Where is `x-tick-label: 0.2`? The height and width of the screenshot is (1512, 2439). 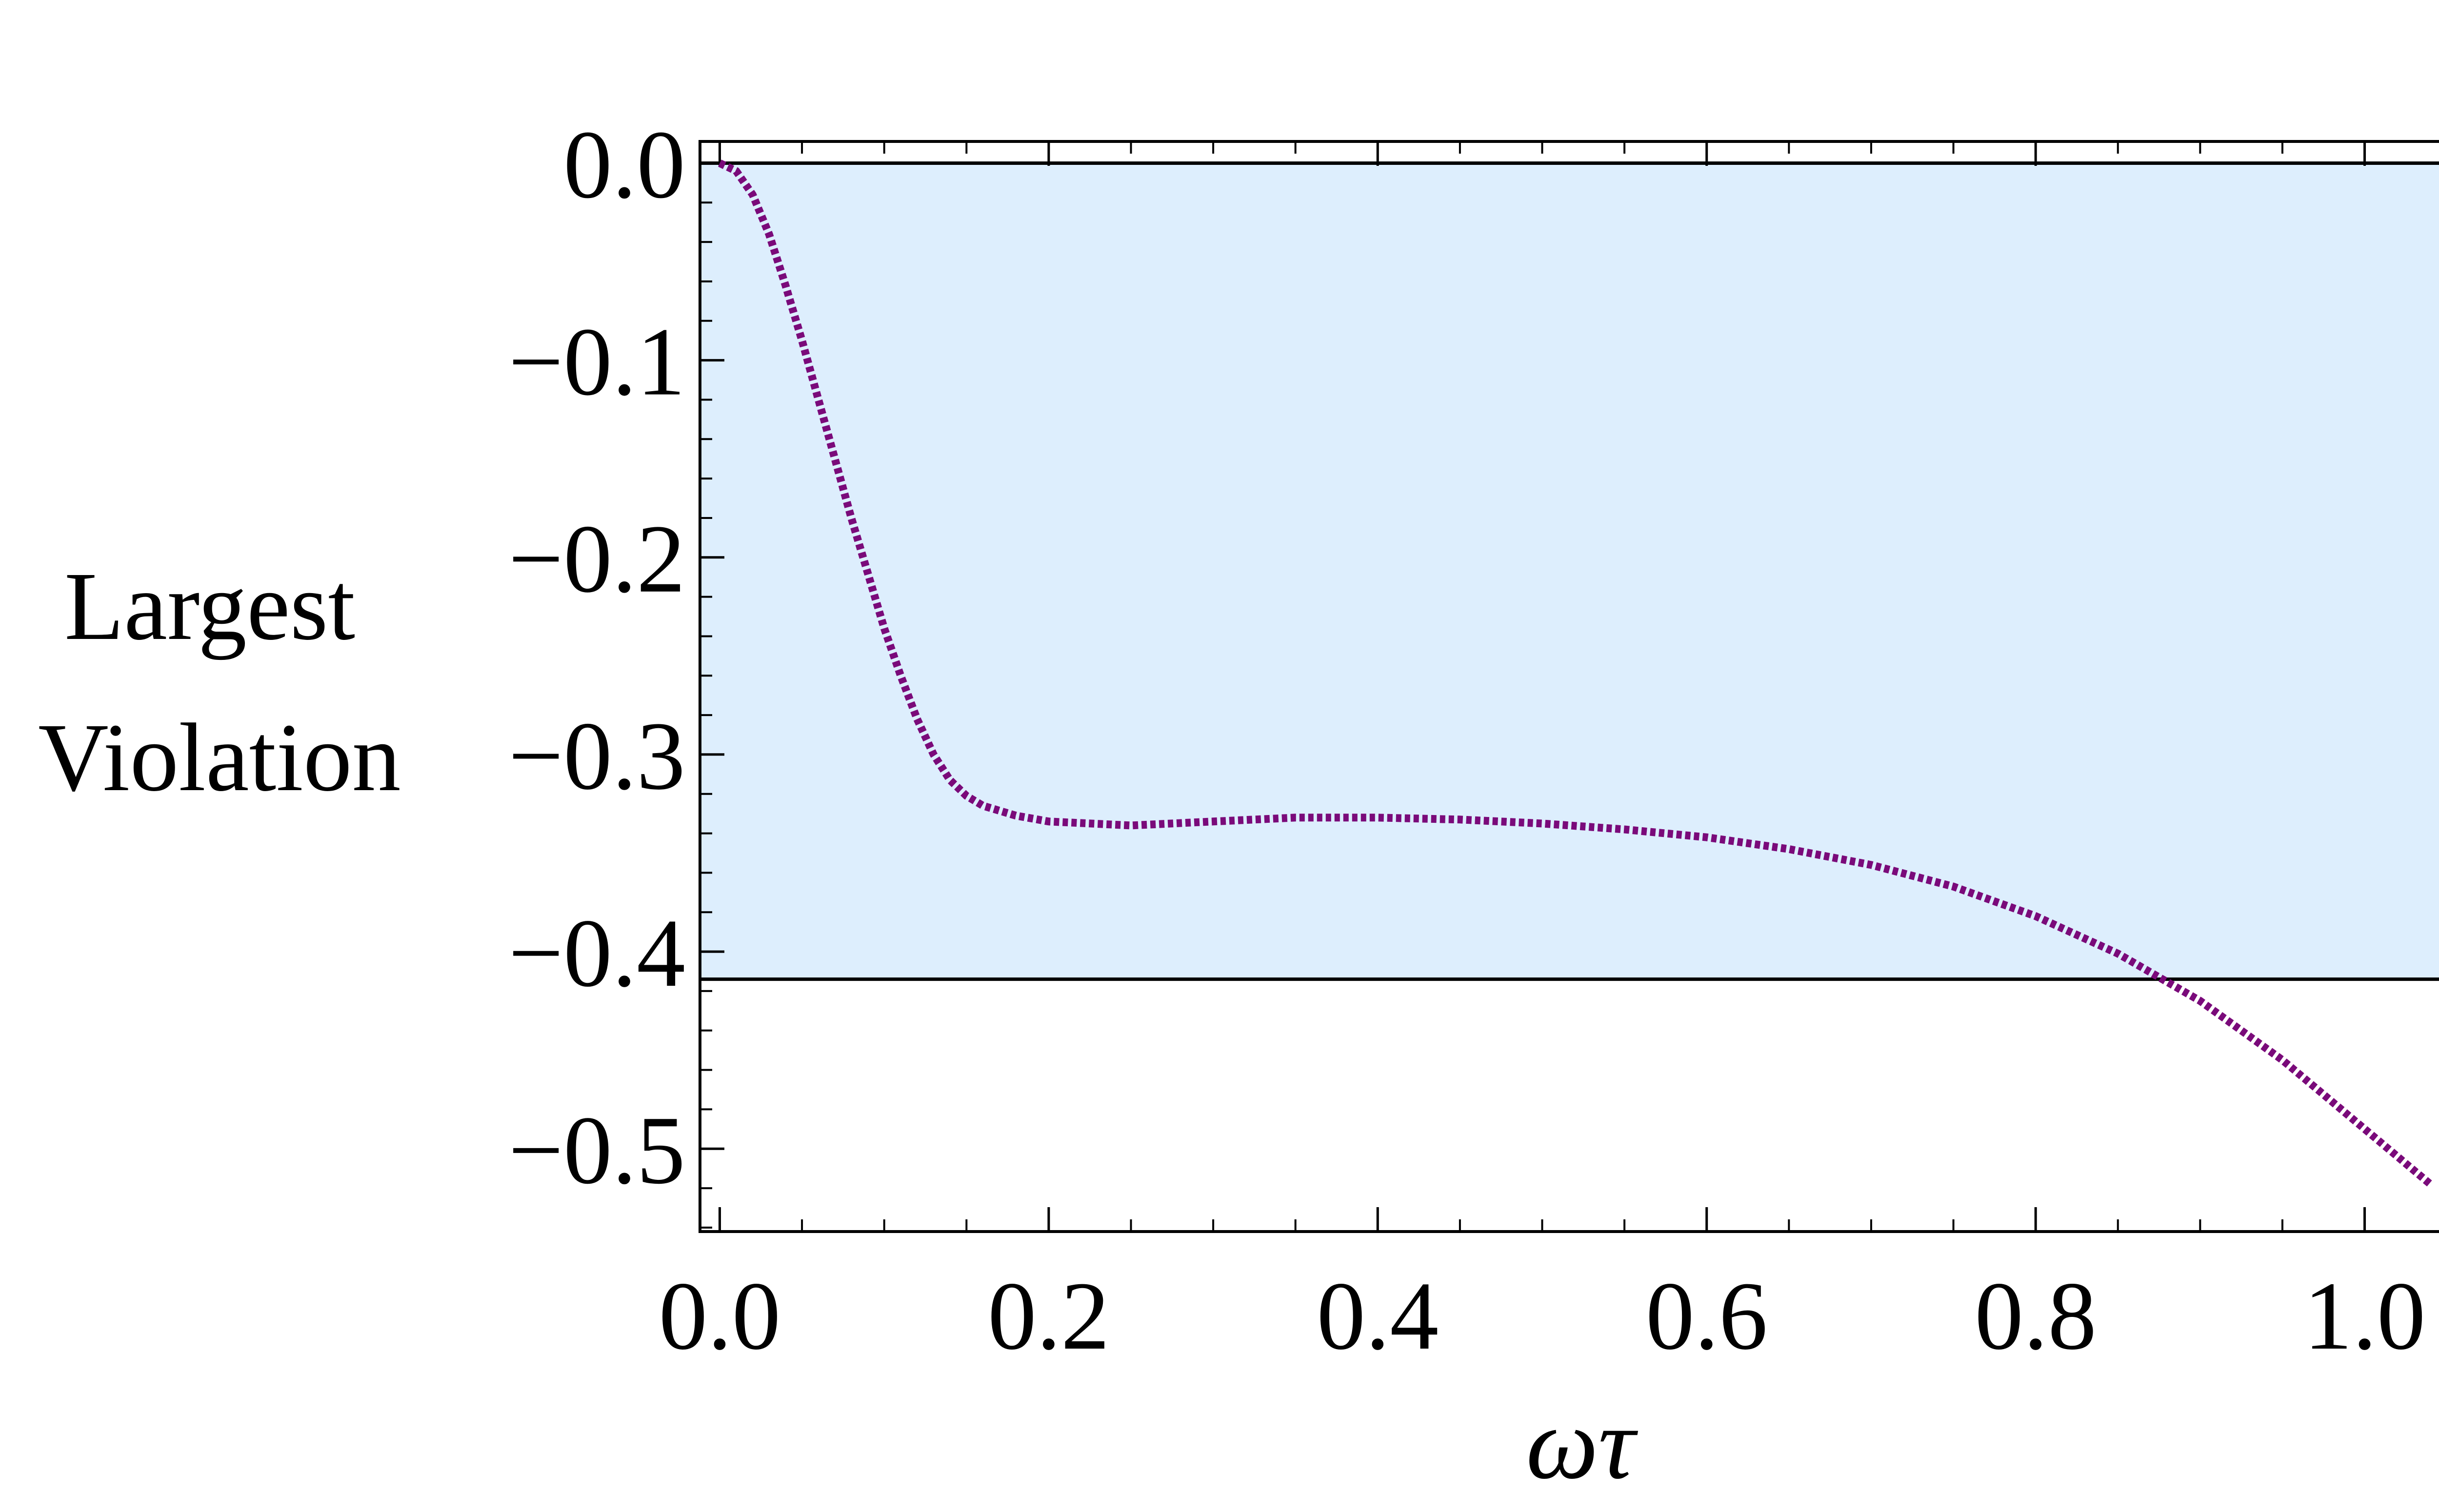
x-tick-label: 0.2 is located at coordinates (1049, 1316).